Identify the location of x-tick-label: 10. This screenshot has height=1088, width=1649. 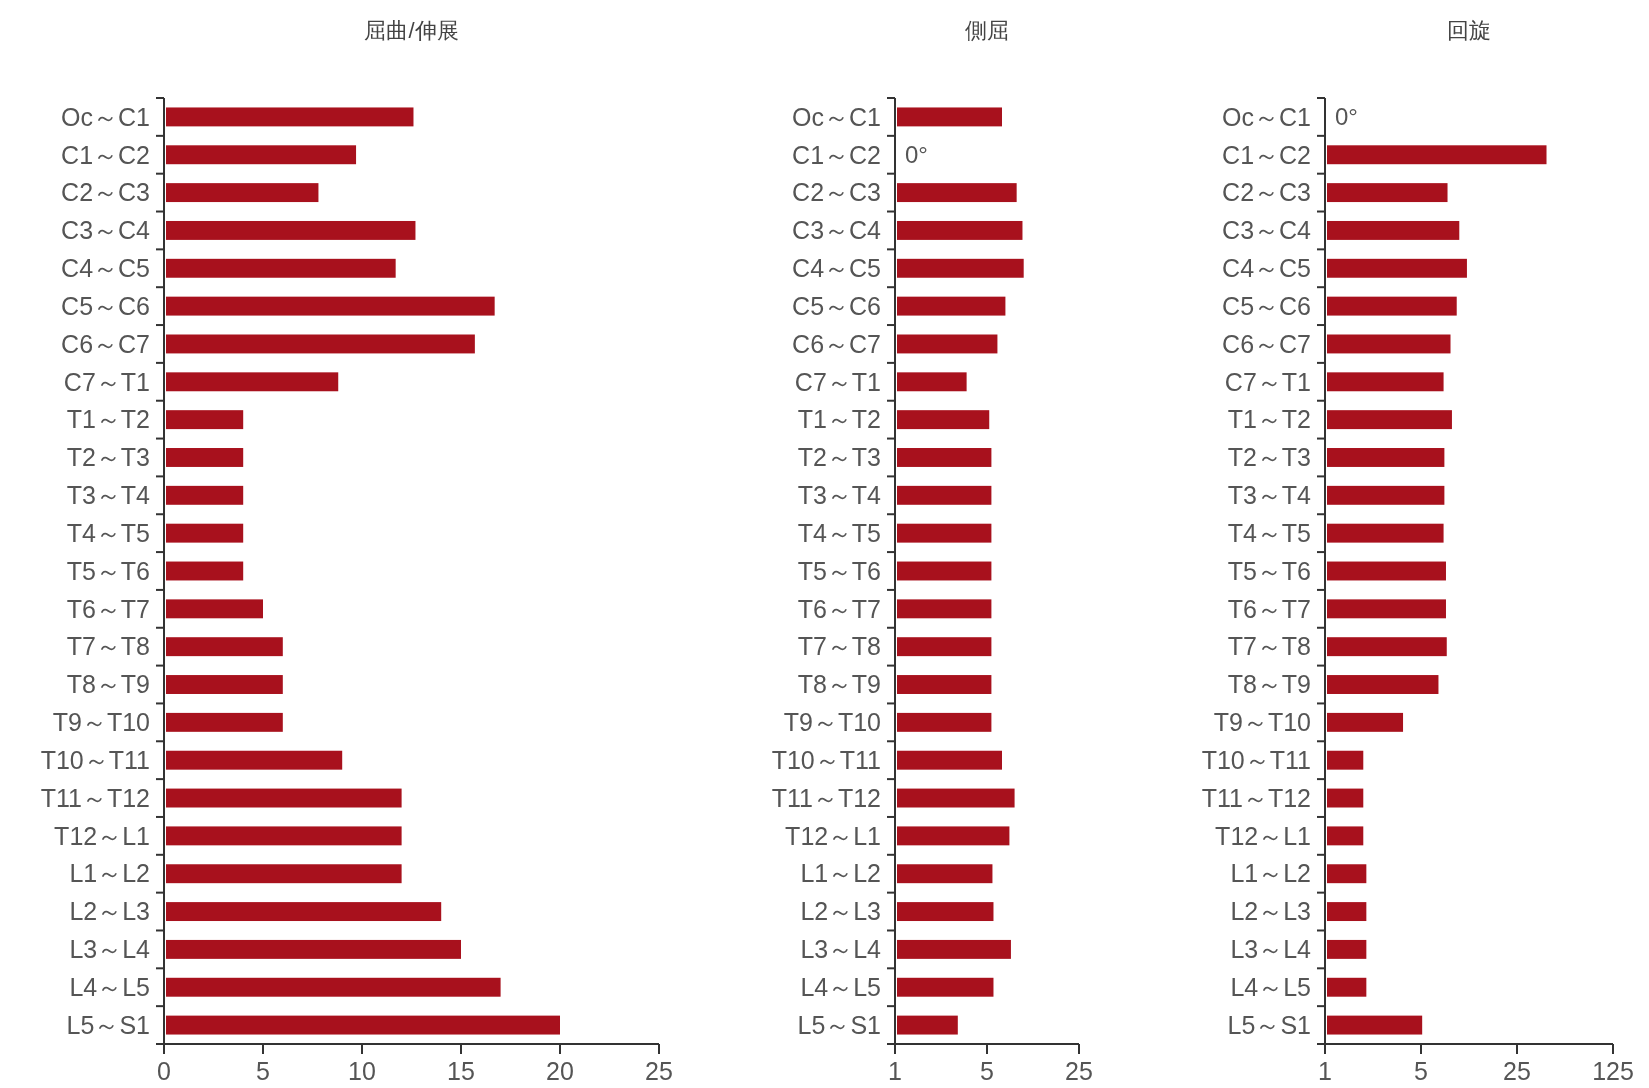
(362, 1071).